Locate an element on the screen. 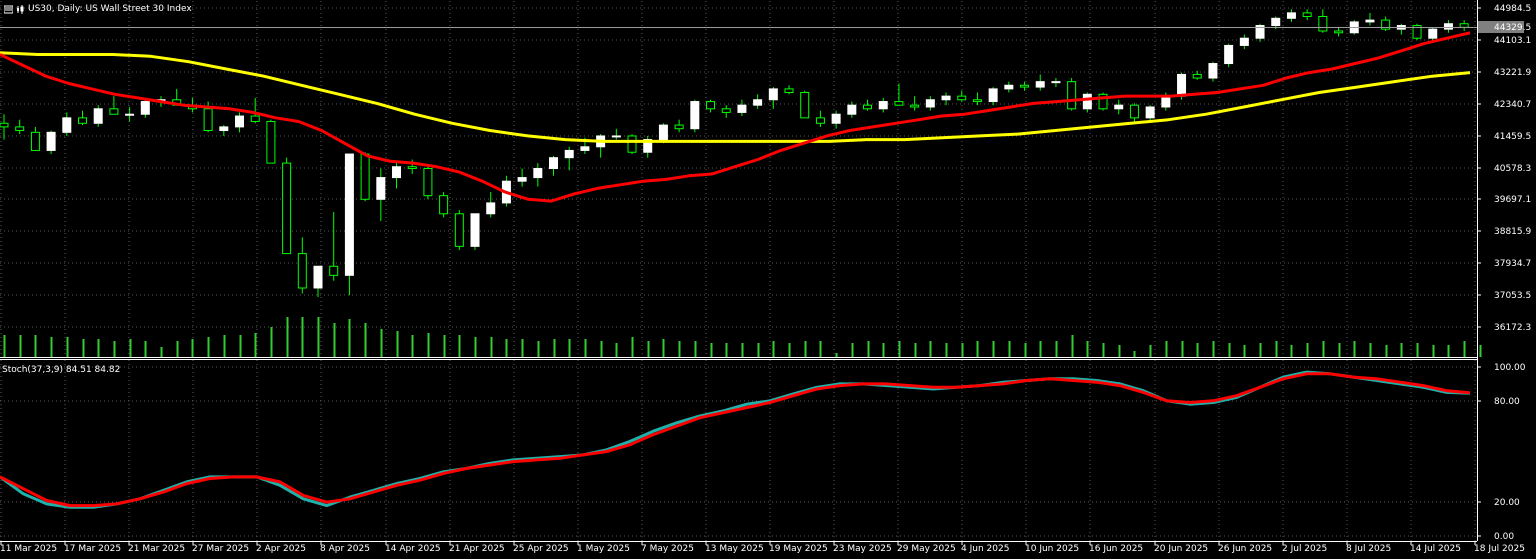  y-tick-label: 44103.1 is located at coordinates (1512, 41).